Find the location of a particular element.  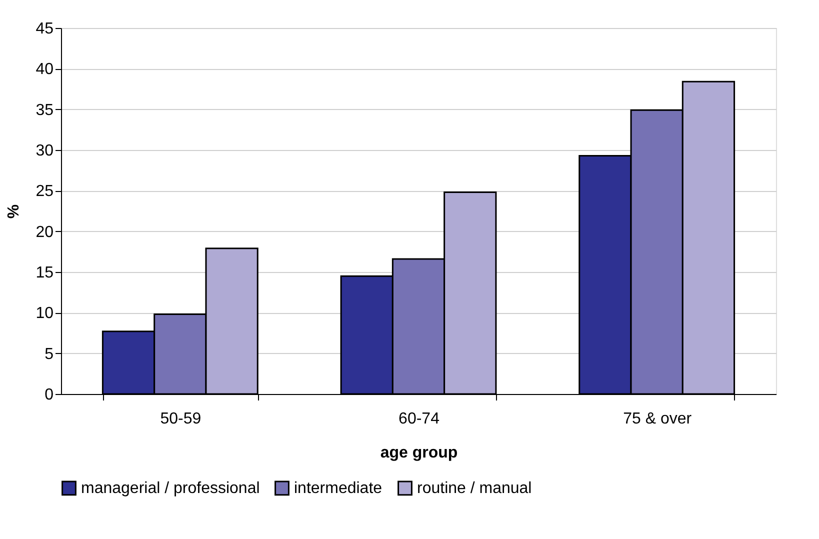

legend-label: managerial / professional is located at coordinates (170, 489).